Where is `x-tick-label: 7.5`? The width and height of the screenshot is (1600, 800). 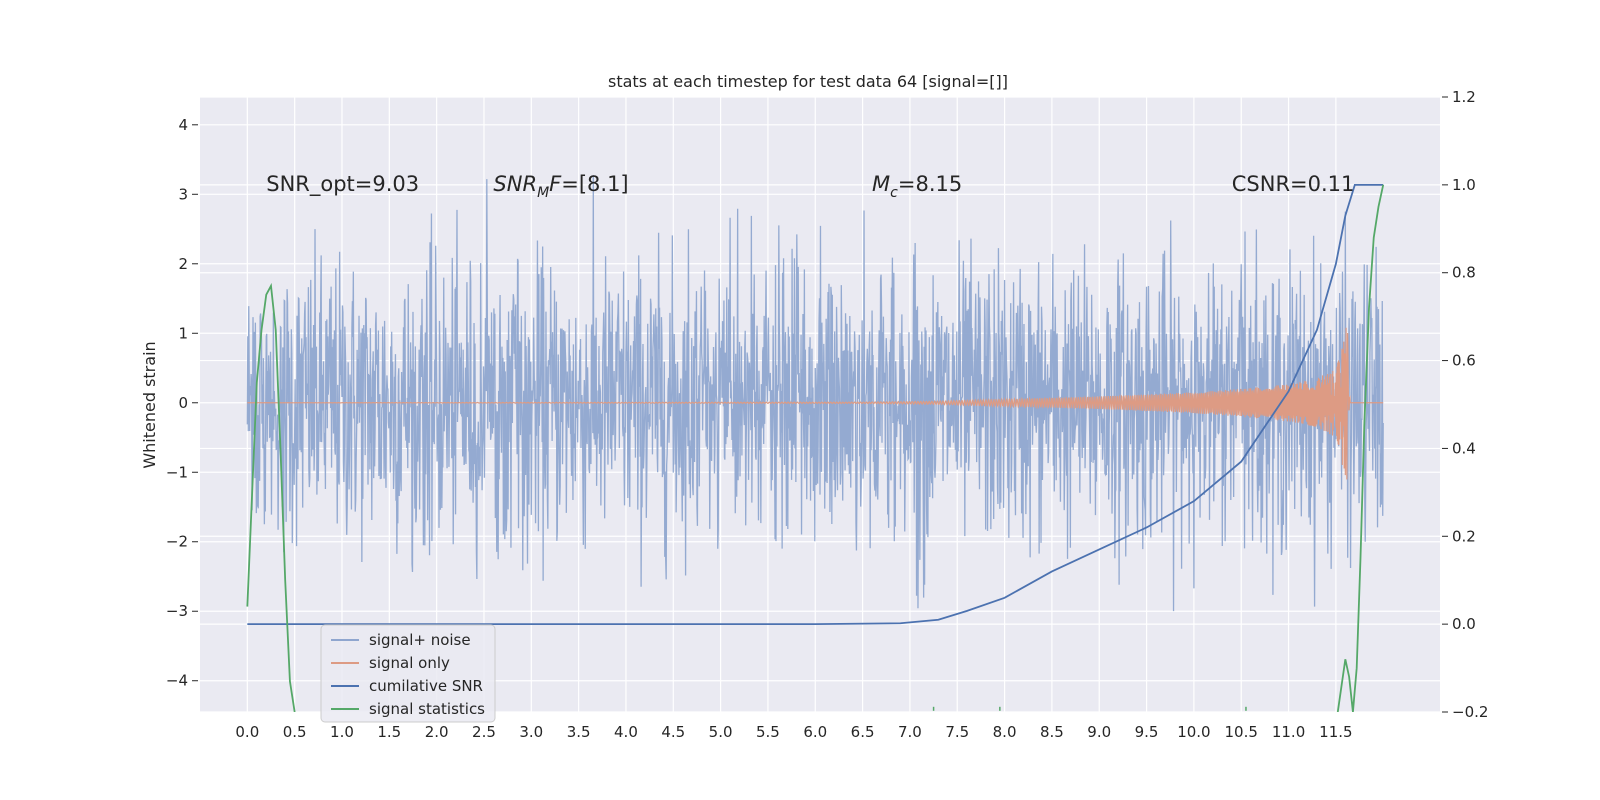 x-tick-label: 7.5 is located at coordinates (957, 732).